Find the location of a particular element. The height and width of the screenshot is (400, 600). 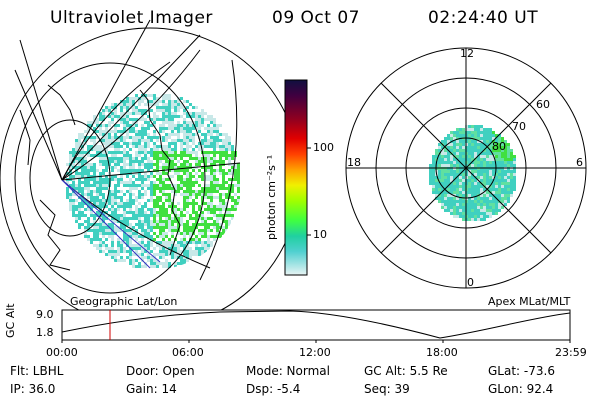

time-tick-0000: 00:00 is located at coordinates (62, 352).